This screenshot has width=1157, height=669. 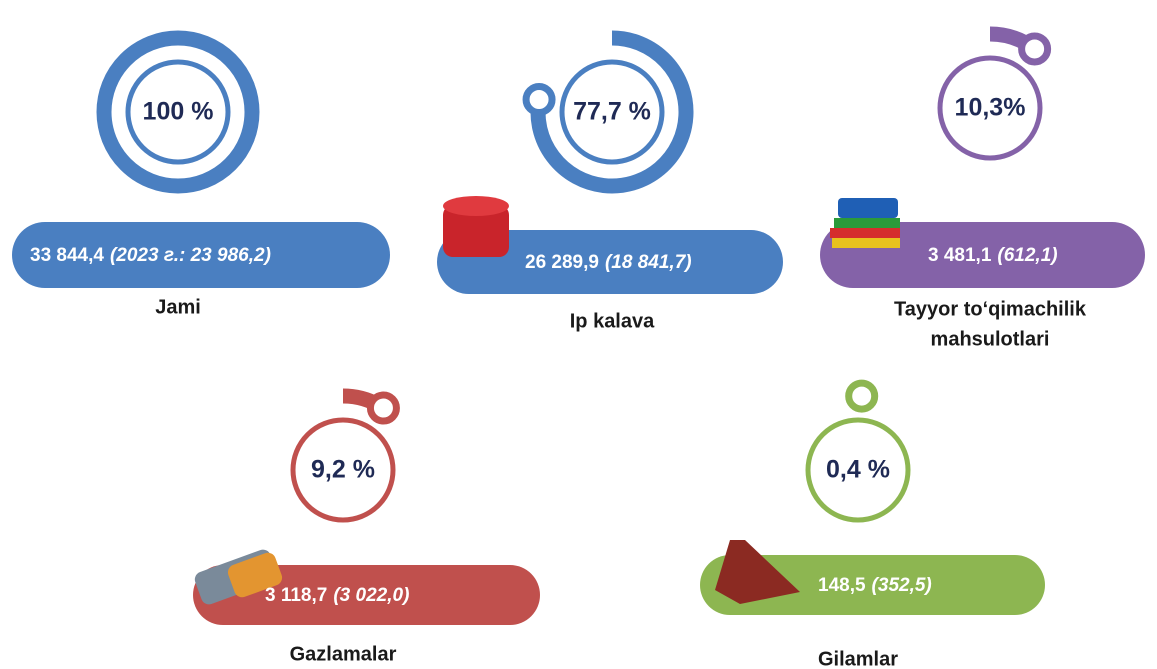 What do you see at coordinates (1027, 255) in the screenshot?
I see `previous-value: (612,1)` at bounding box center [1027, 255].